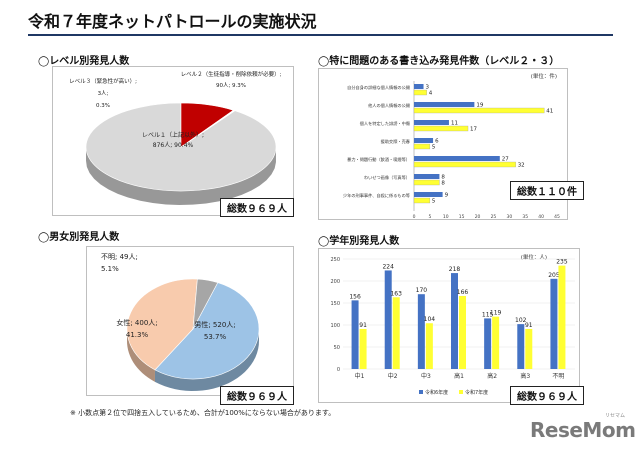 This screenshot has height=454, width=640. Describe the element at coordinates (203, 413) in the screenshot. I see `footnote: ※ 小数点第２位で四捨五入しているため、合計が100%にならない場合があります。` at that location.